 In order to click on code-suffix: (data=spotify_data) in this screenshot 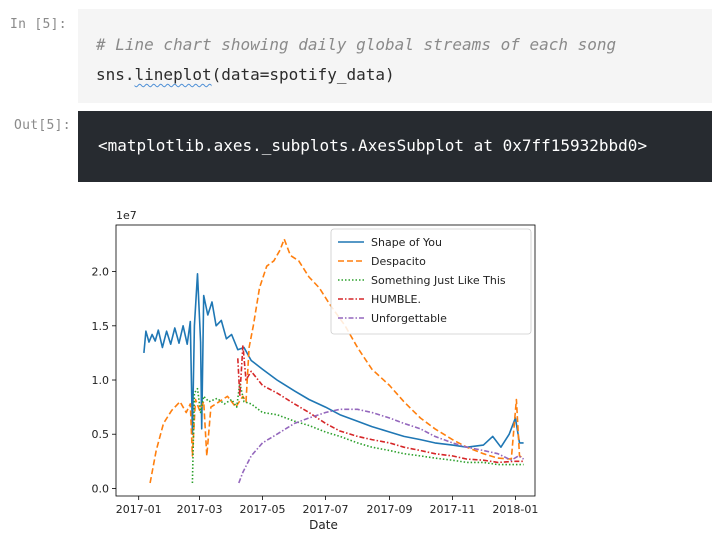, I will do `click(303, 74)`.